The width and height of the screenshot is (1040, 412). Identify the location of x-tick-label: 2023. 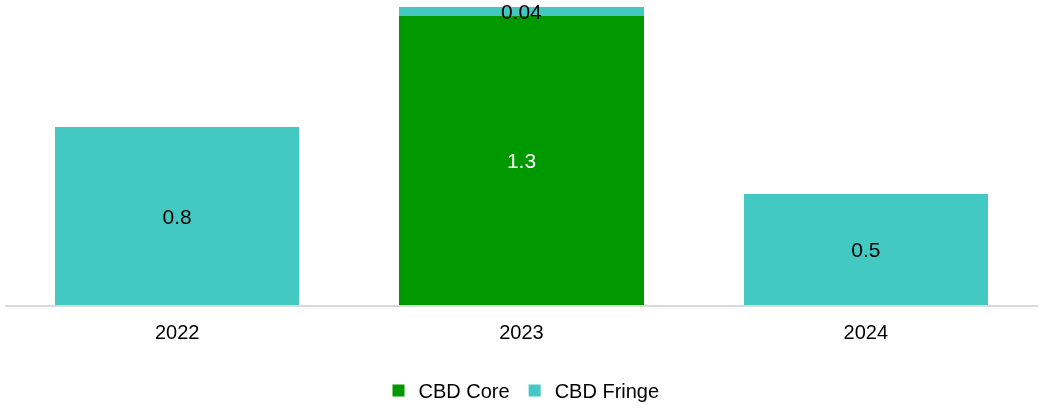
(521, 332).